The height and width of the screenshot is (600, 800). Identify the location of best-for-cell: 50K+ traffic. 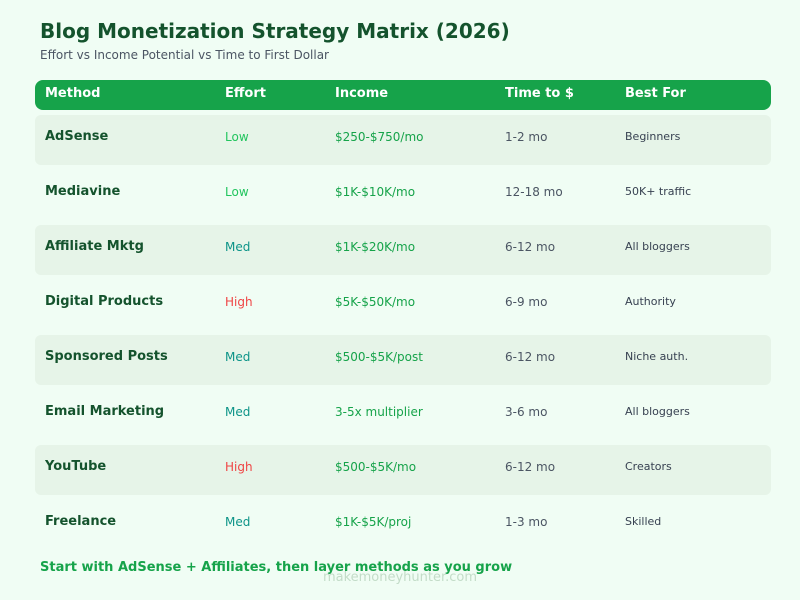
(658, 191).